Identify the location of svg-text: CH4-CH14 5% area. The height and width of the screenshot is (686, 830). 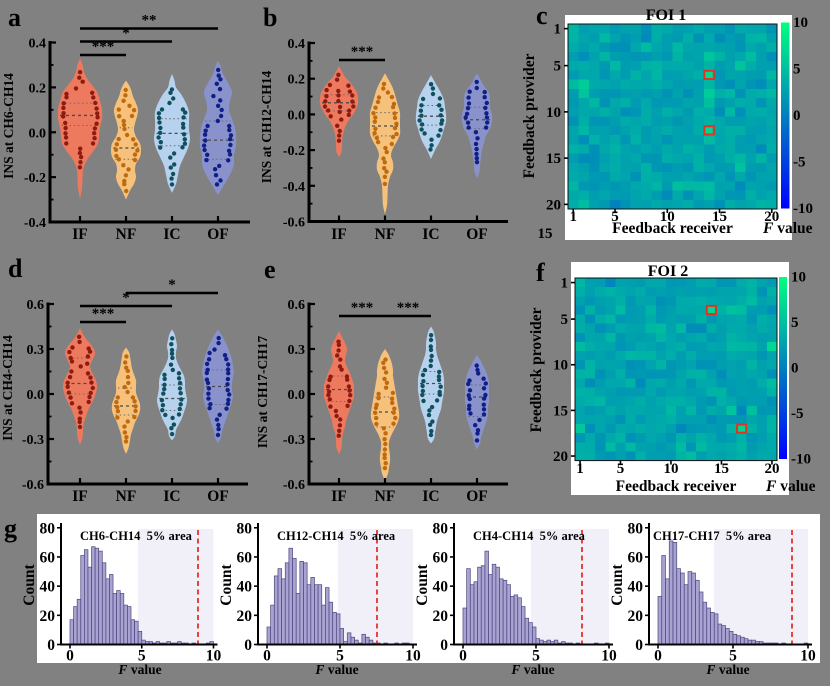
(529, 536).